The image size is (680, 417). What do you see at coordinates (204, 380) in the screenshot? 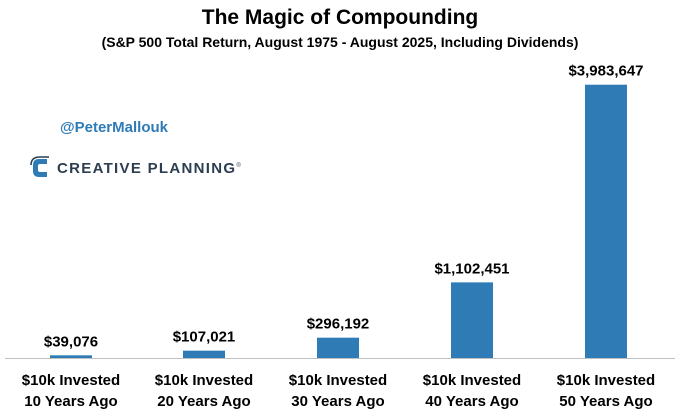
I see `category-label-2-line-1: $10k Invested` at bounding box center [204, 380].